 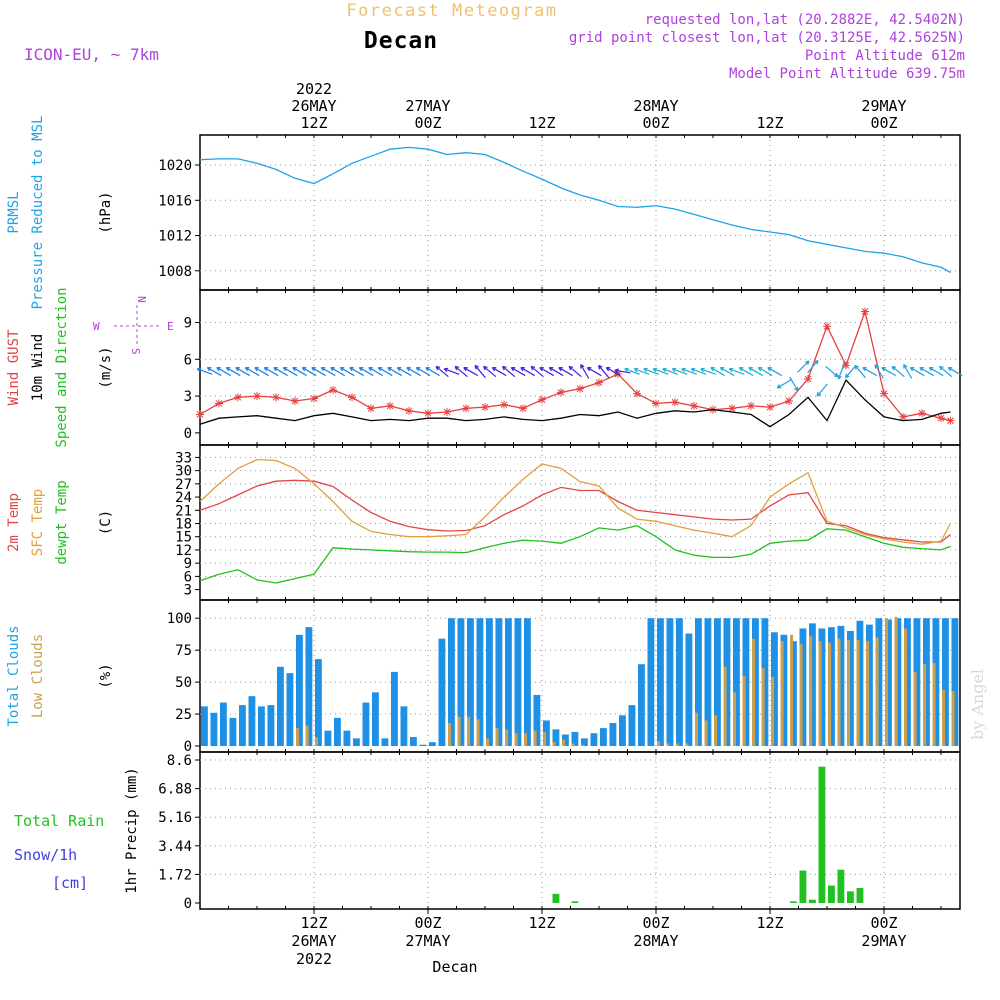 I want to click on panel-label: SFC Temp, so click(x=38, y=522).